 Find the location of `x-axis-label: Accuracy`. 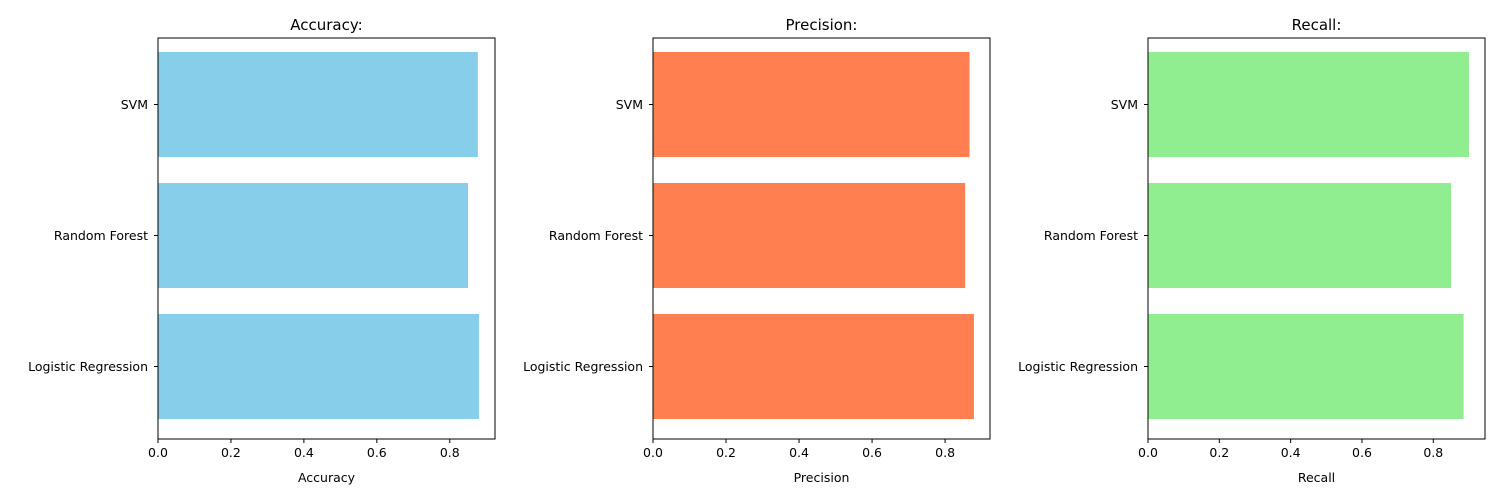

x-axis-label: Accuracy is located at coordinates (327, 477).